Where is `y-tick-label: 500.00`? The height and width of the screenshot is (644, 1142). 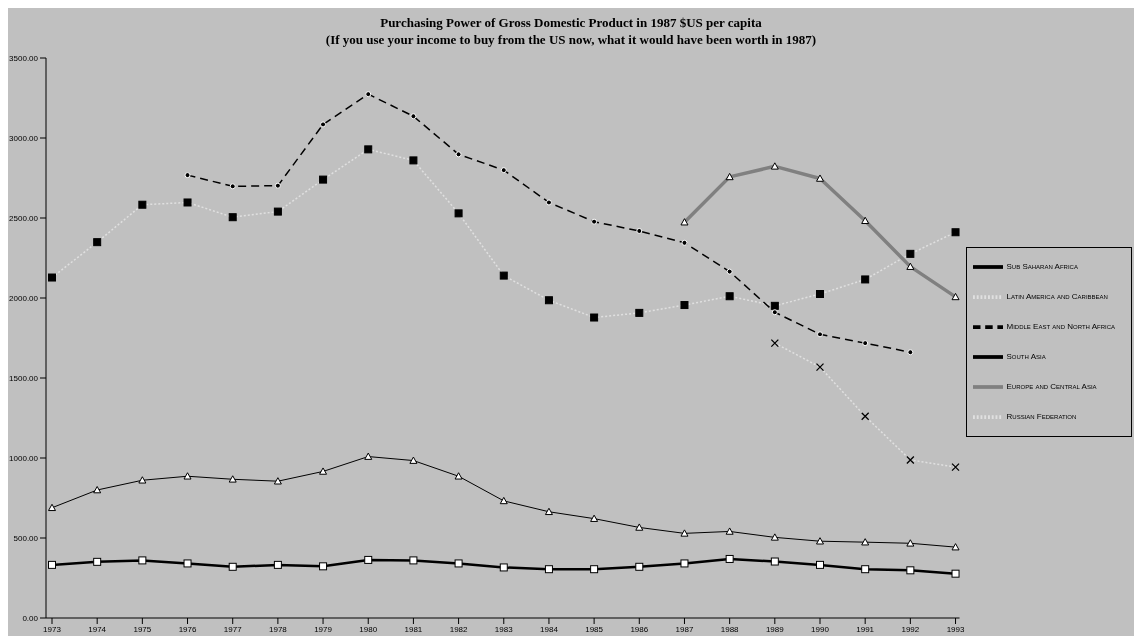 y-tick-label: 500.00 is located at coordinates (26, 538).